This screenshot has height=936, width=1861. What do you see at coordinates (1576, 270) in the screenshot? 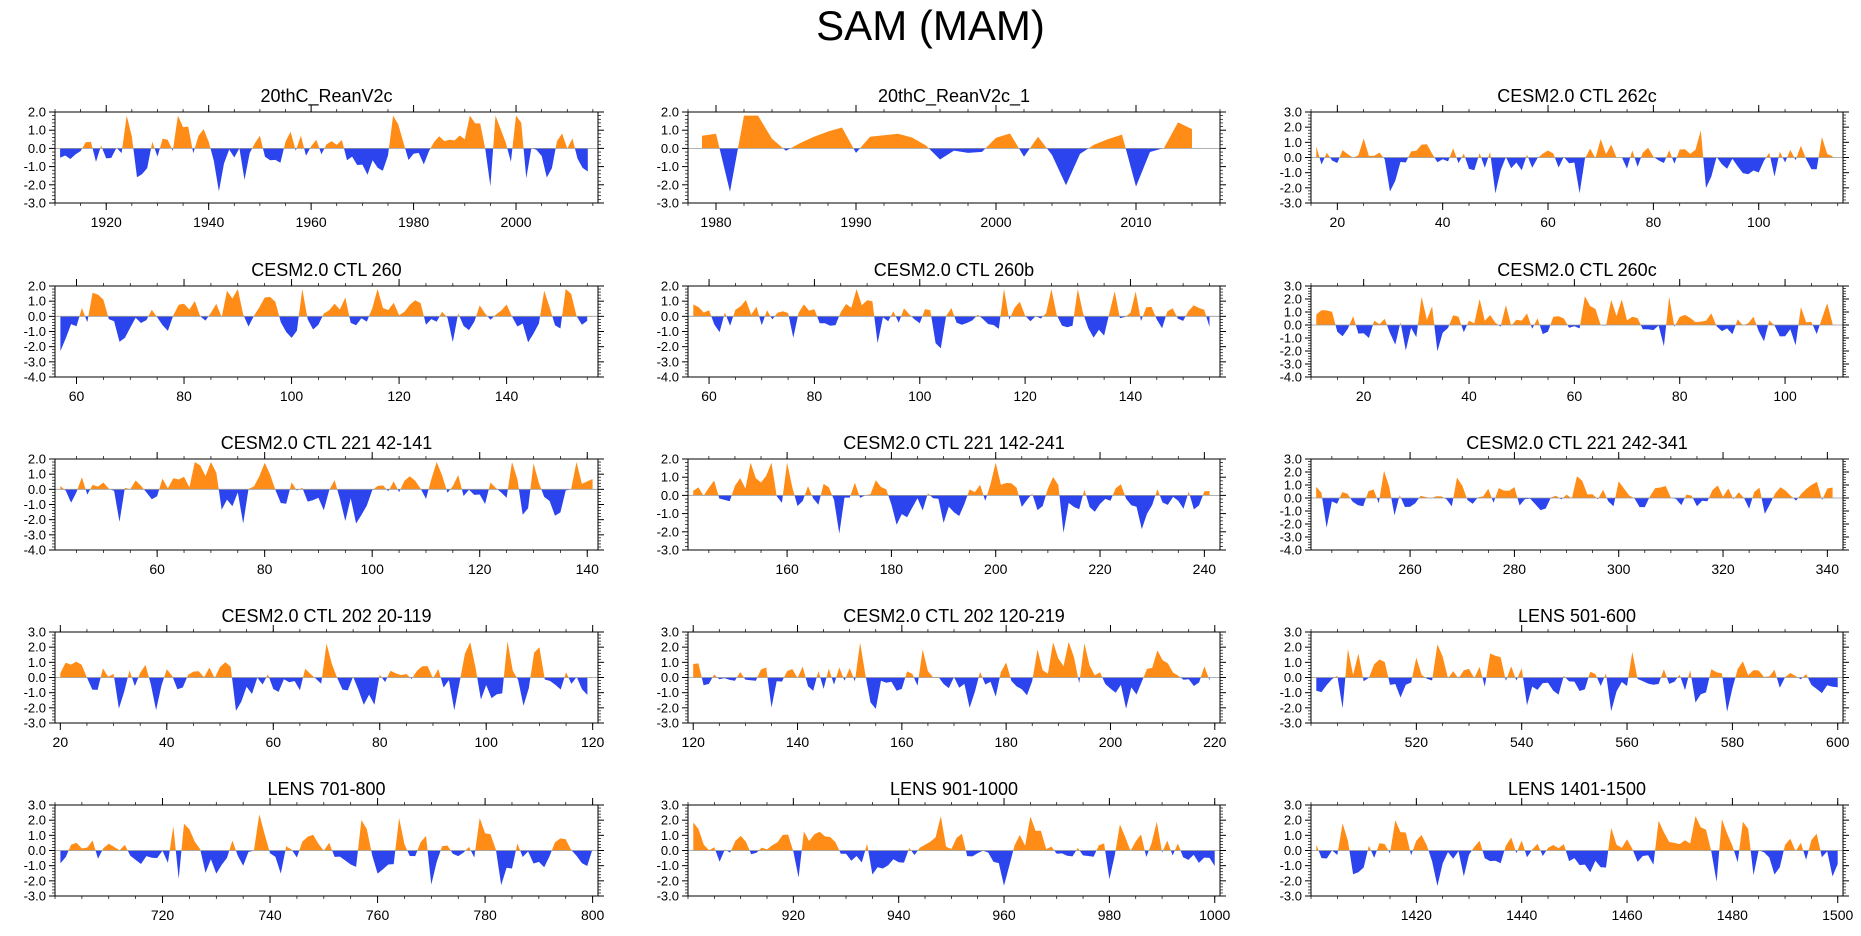
I see `panel-title: CESM2.0 CTL 260c` at bounding box center [1576, 270].